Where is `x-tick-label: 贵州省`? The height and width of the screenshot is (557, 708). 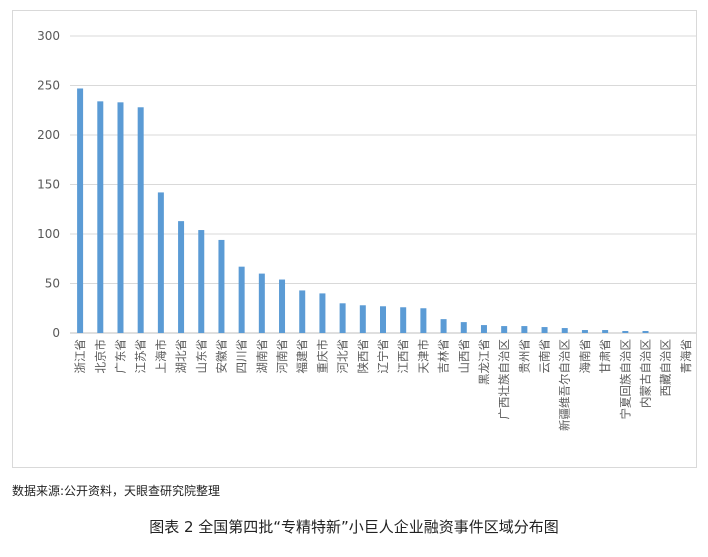 x-tick-label: 贵州省 is located at coordinates (524, 356).